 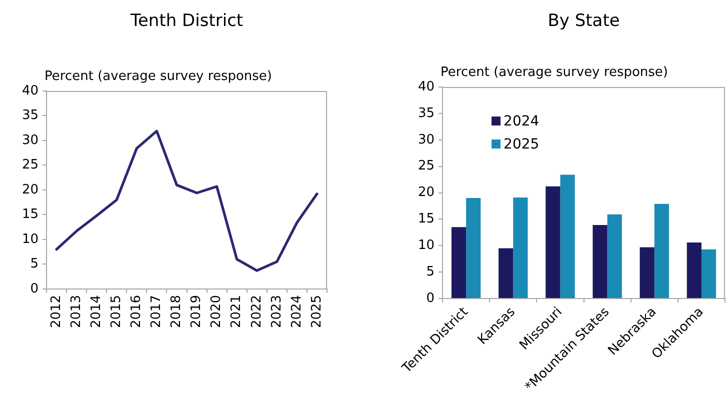 I want to click on x-tick-label: 2014, so click(x=96, y=311).